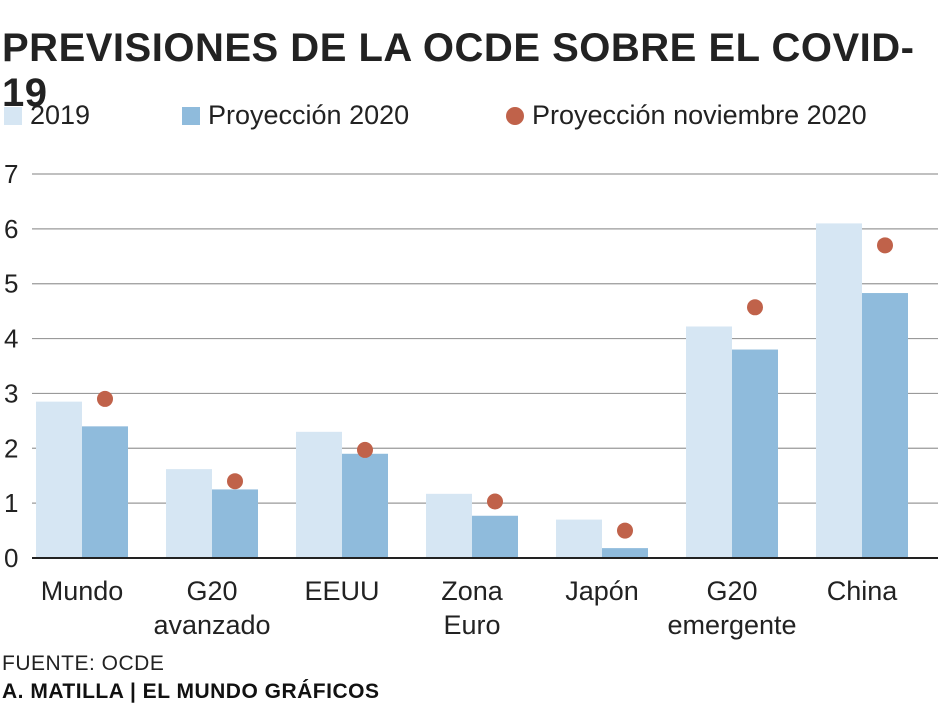  What do you see at coordinates (11, 339) in the screenshot?
I see `y-tick-label: 4` at bounding box center [11, 339].